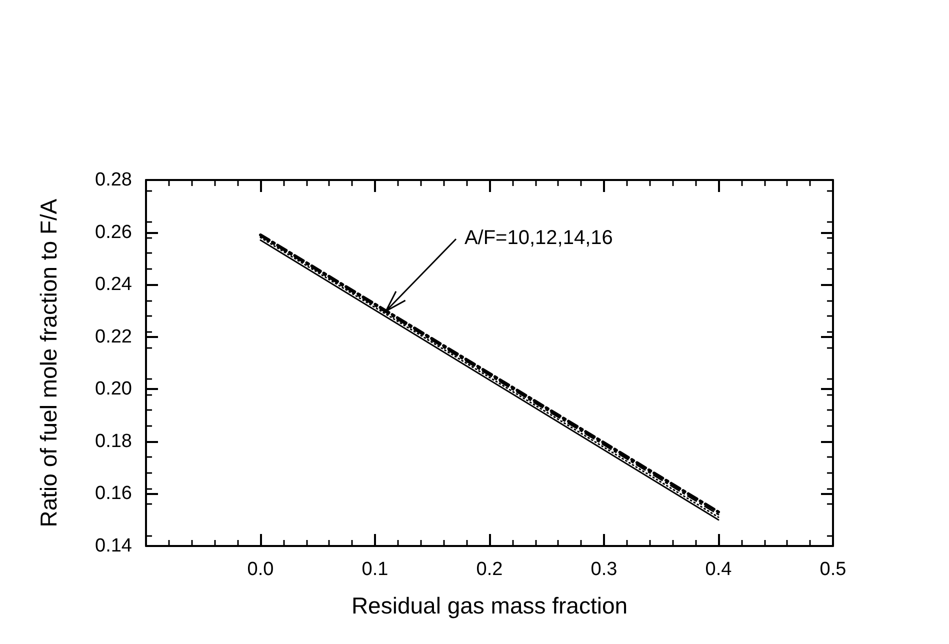 This screenshot has width=949, height=644. Describe the element at coordinates (113, 546) in the screenshot. I see `y-tick-label: 0.14` at that location.